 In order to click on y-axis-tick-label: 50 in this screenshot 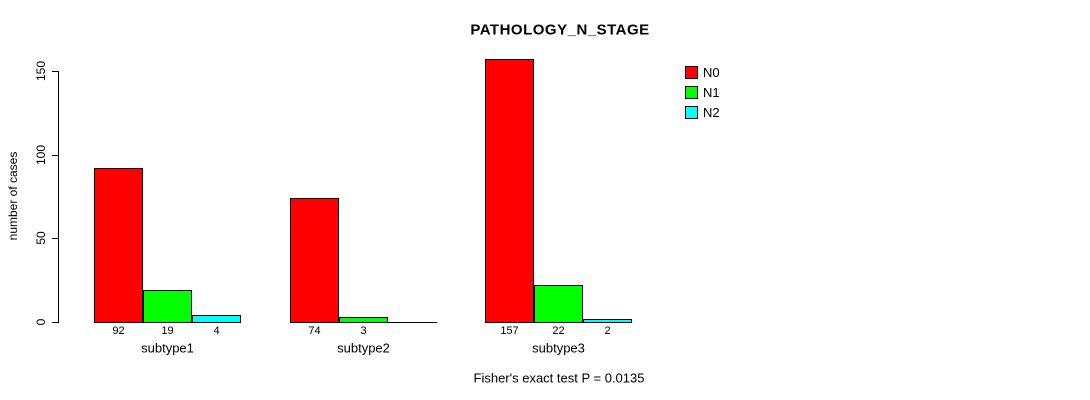, I will do `click(41, 238)`.